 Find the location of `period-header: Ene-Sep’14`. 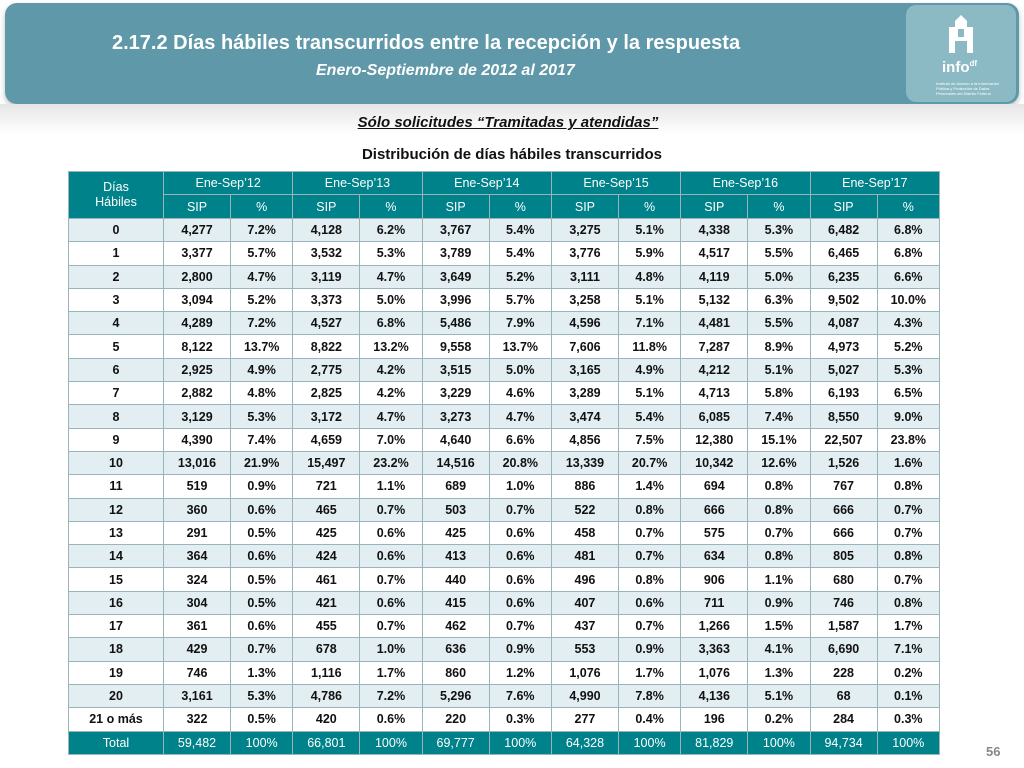

period-header: Ene-Sep’14 is located at coordinates (486, 183).